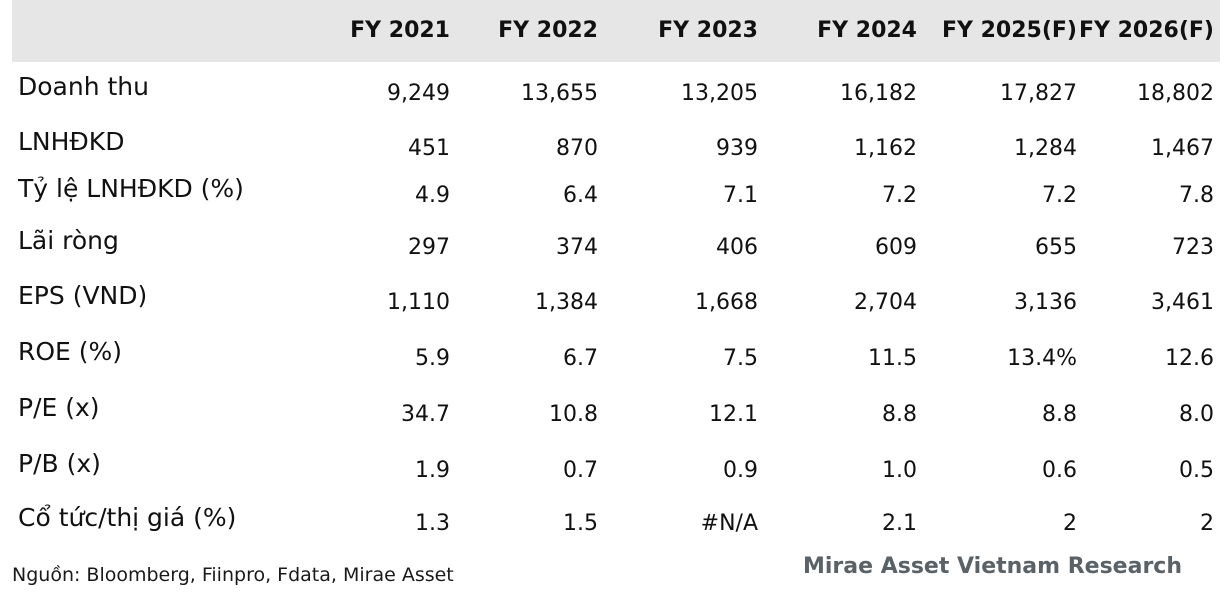 The height and width of the screenshot is (597, 1232). What do you see at coordinates (740, 358) in the screenshot?
I see `table-cell: 7.5` at bounding box center [740, 358].